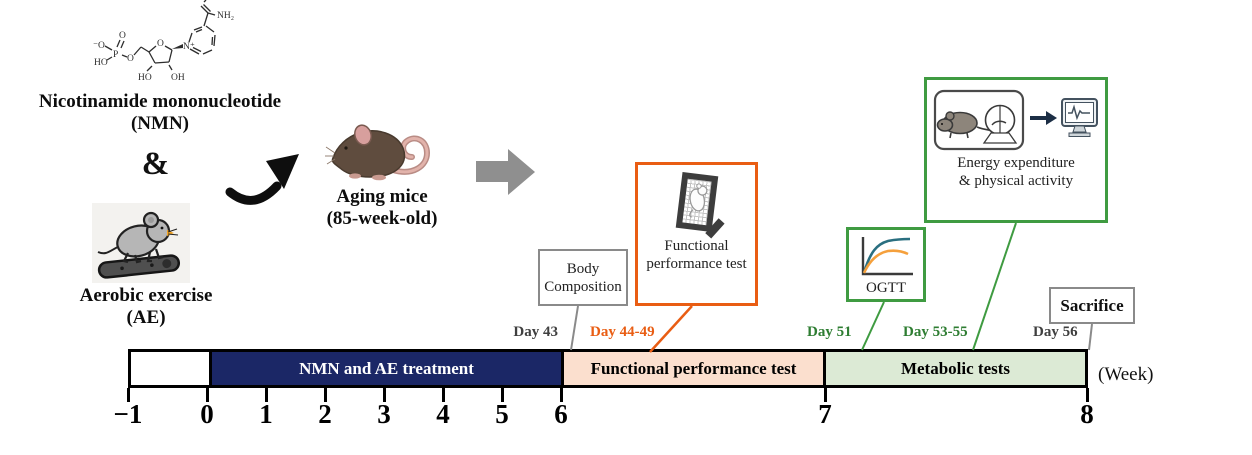 This screenshot has width=1252, height=455. What do you see at coordinates (696, 264) in the screenshot?
I see `functional-test-line2: performance test` at bounding box center [696, 264].